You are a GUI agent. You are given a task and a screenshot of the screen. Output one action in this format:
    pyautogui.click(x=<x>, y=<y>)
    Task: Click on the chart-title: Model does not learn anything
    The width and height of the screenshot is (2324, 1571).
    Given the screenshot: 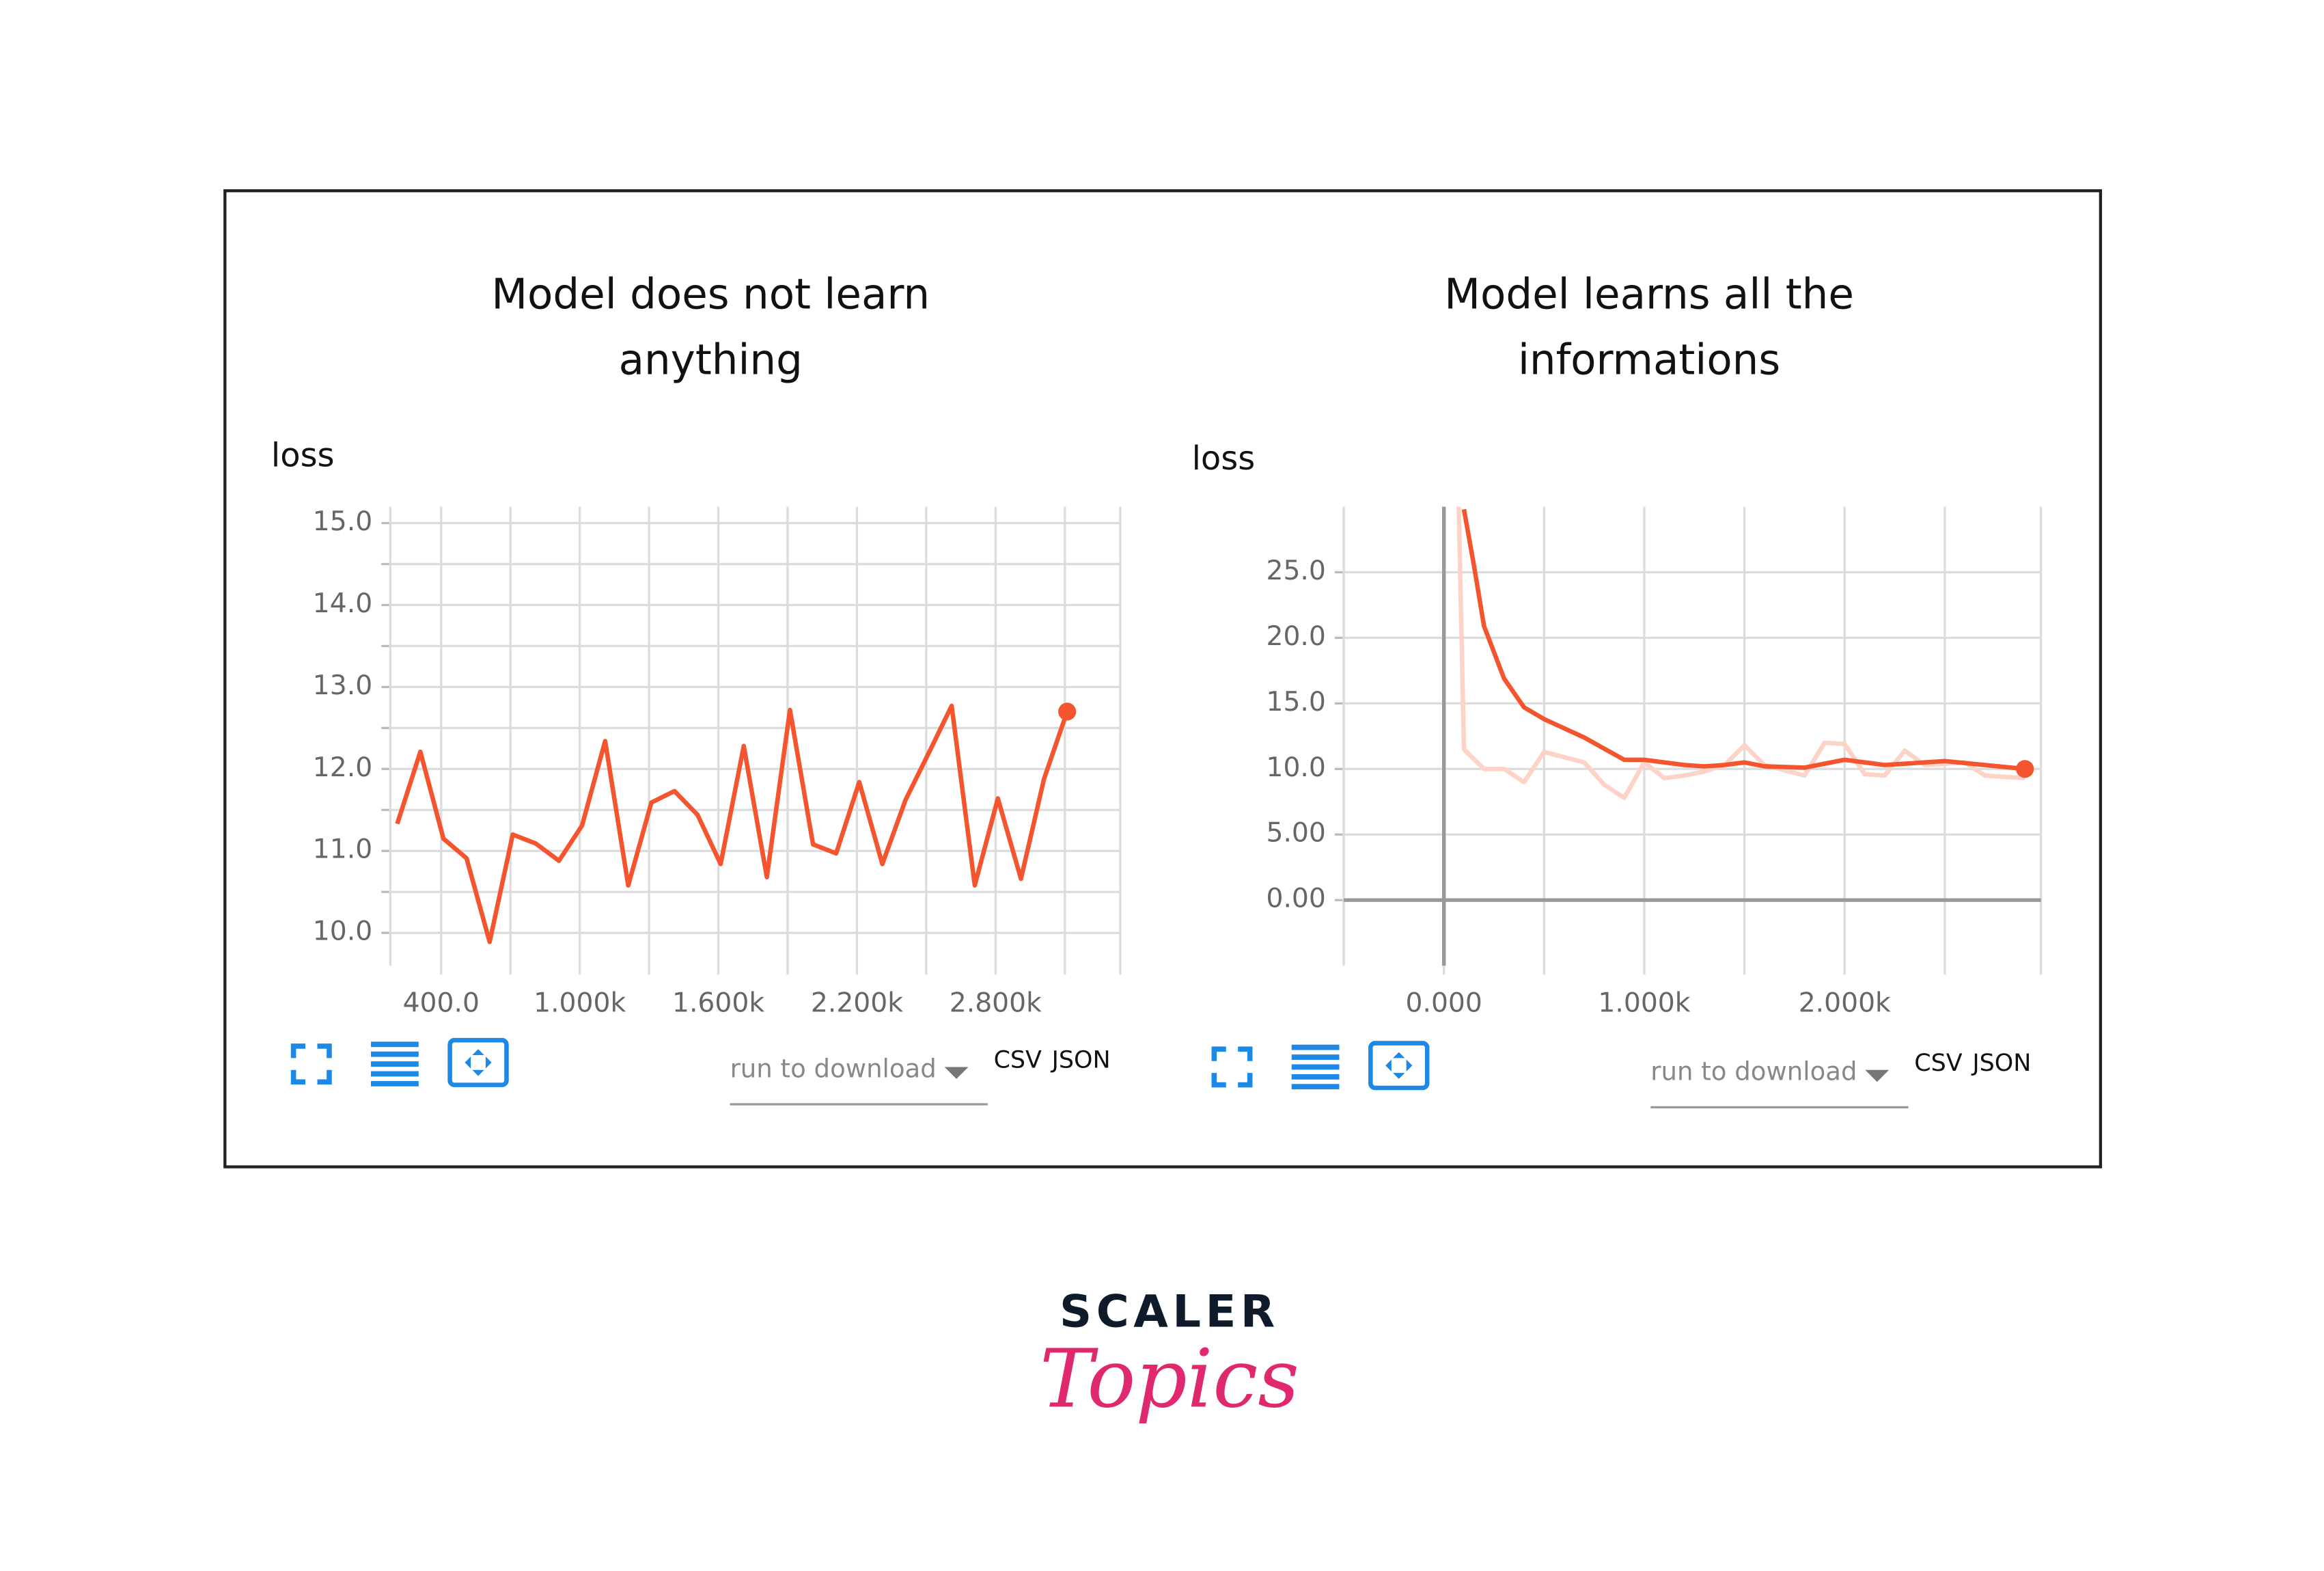 What is the action you would take?
    pyautogui.click(x=710, y=327)
    